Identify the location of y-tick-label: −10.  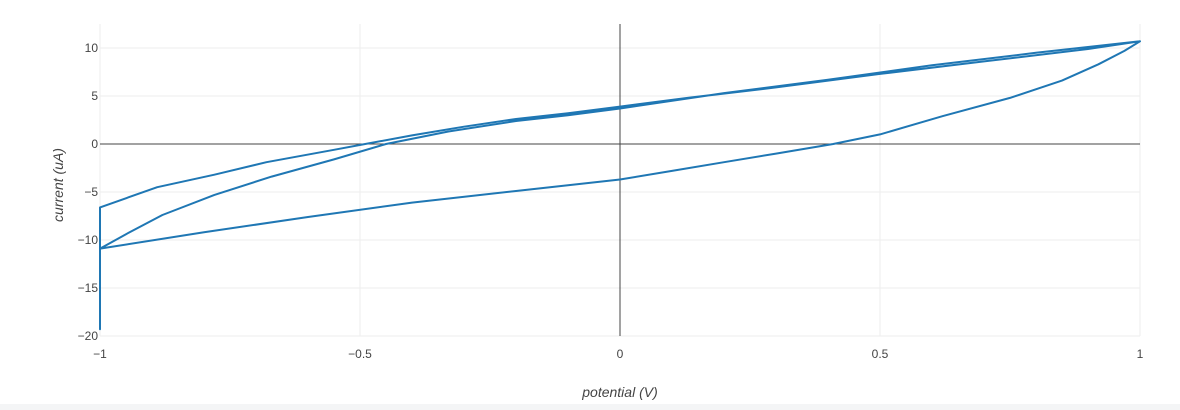
(88, 240).